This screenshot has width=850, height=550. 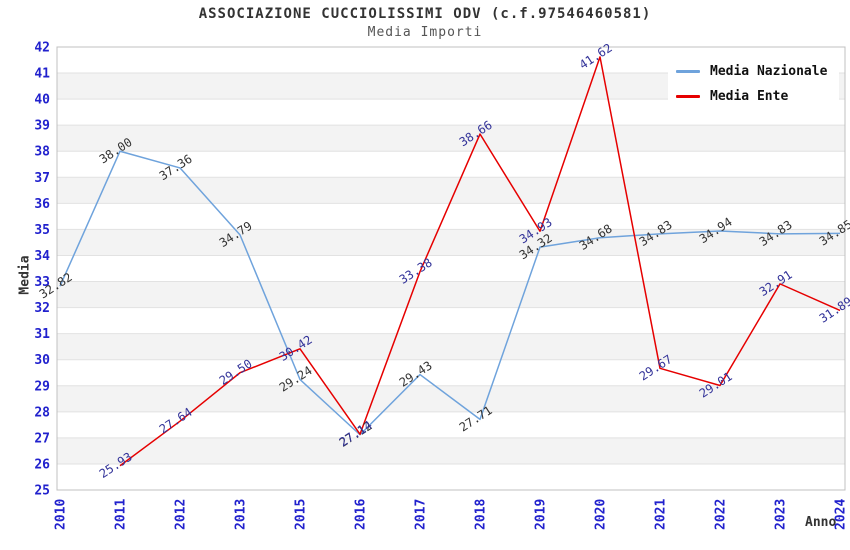 I want to click on svg-text: 2011, so click(x=121, y=514).